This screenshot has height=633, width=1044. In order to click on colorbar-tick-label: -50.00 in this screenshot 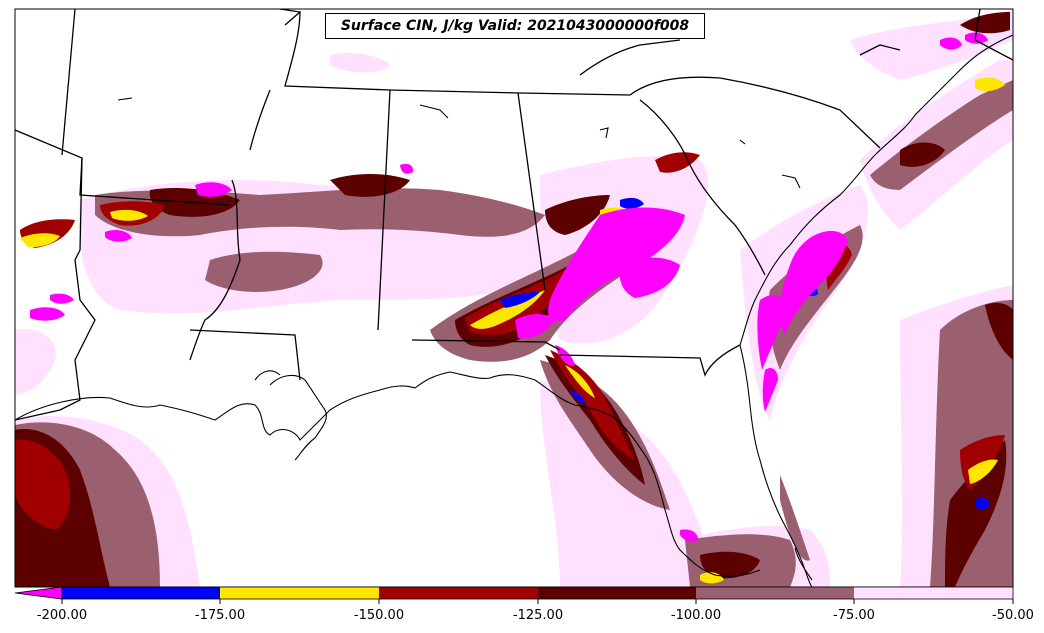, I will do `click(1013, 615)`.